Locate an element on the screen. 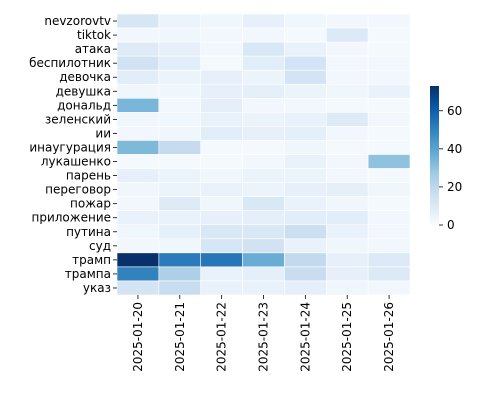  colorbar-tick-label: 20 is located at coordinates (454, 187).